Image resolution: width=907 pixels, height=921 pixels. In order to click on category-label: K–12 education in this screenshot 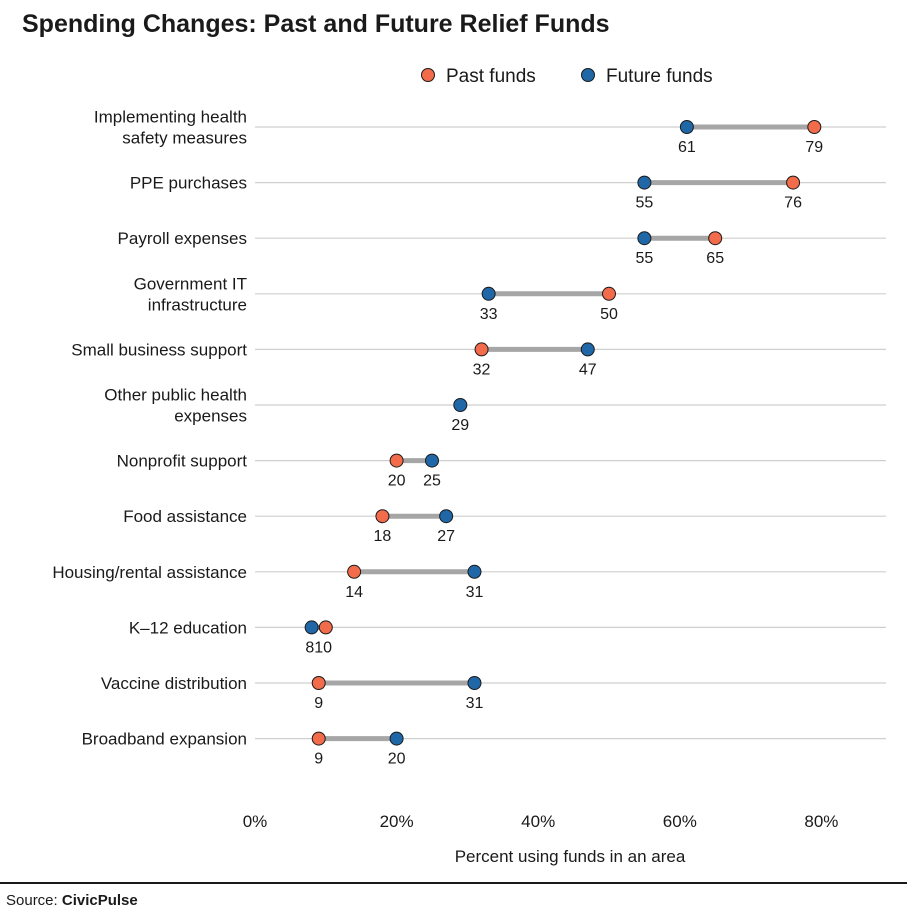, I will do `click(188, 627)`.